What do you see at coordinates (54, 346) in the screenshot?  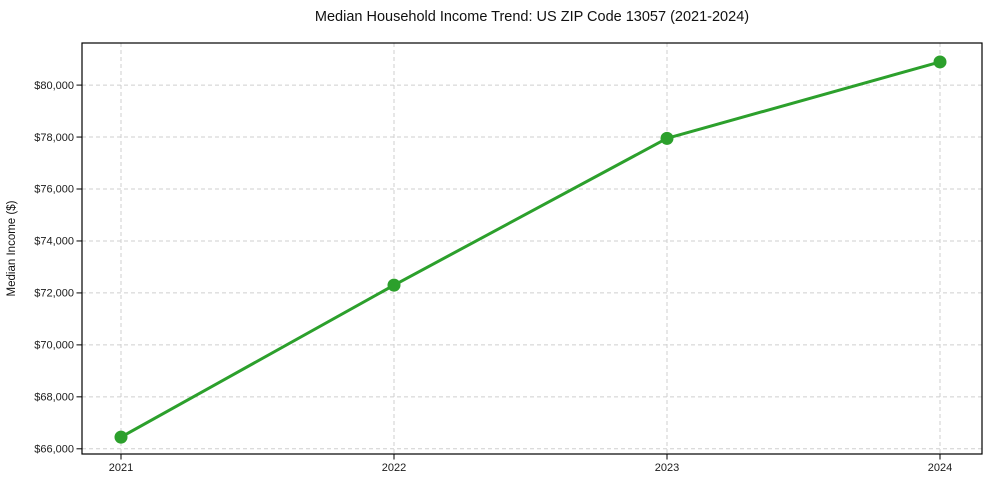 I see `y-tick-label: $70,000` at bounding box center [54, 346].